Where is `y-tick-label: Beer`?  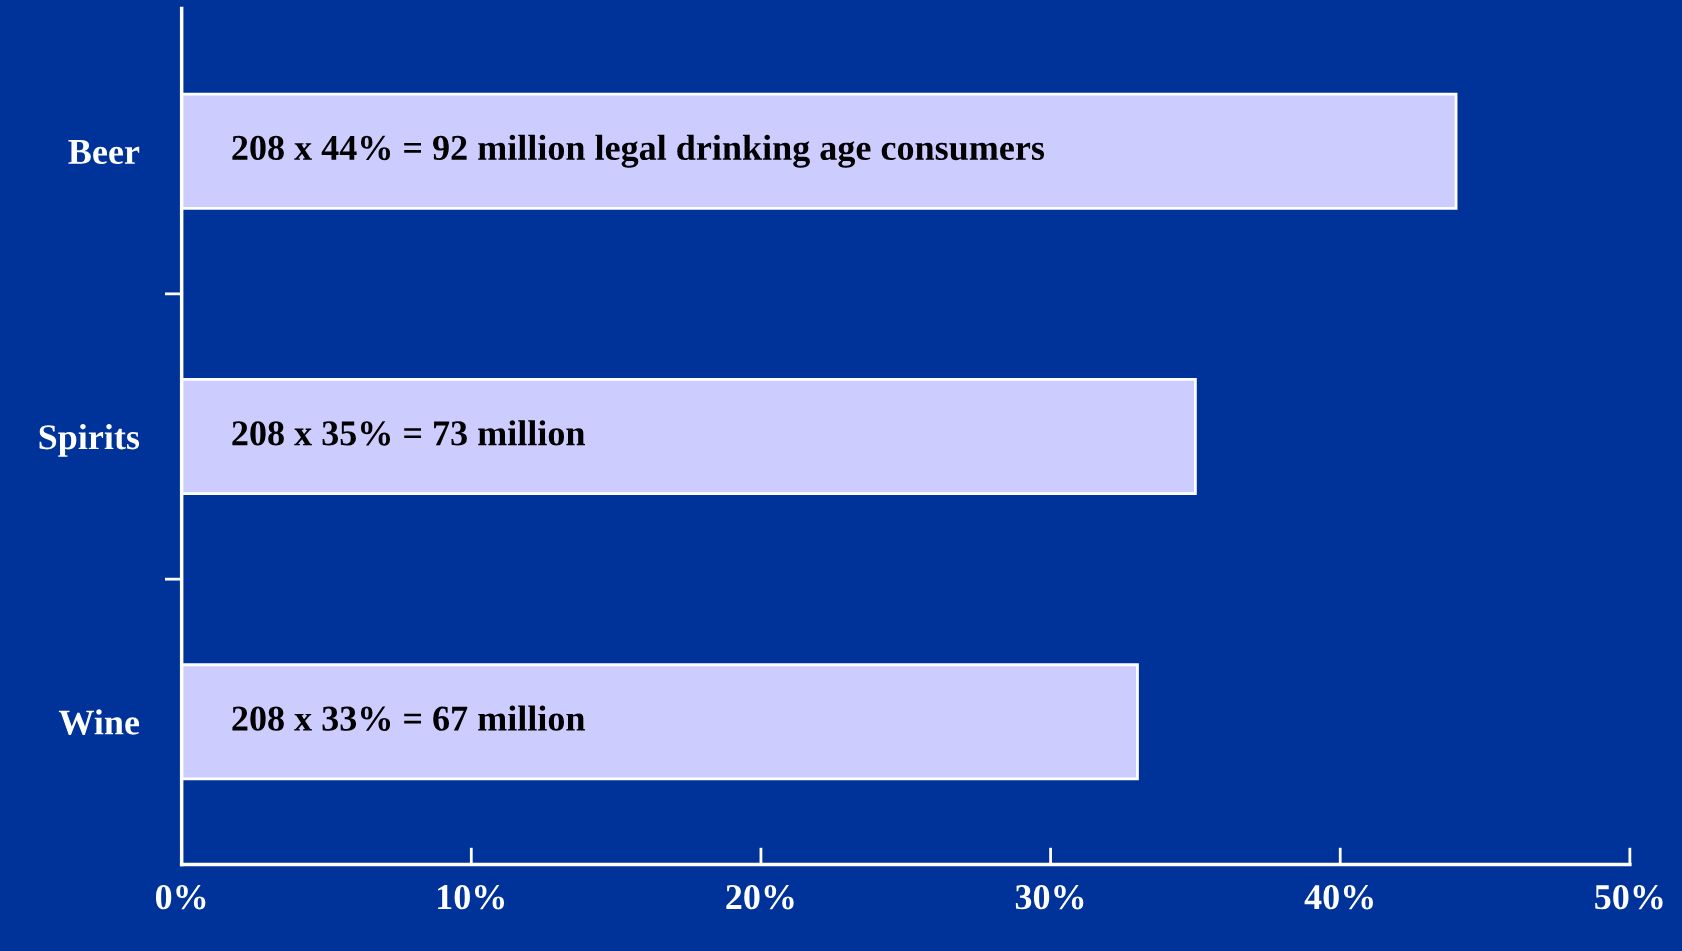 y-tick-label: Beer is located at coordinates (104, 152).